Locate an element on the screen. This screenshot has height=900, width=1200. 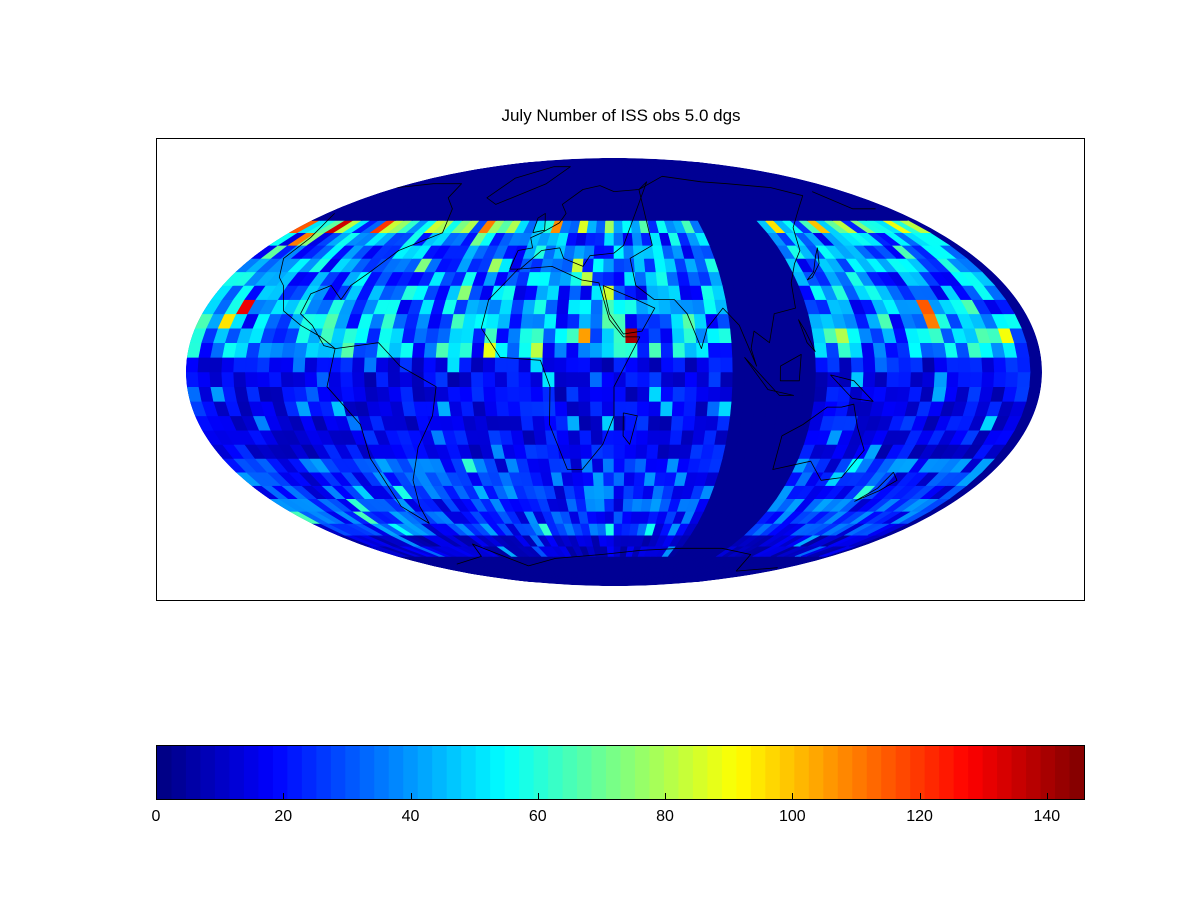
colorbar is located at coordinates (620, 772).